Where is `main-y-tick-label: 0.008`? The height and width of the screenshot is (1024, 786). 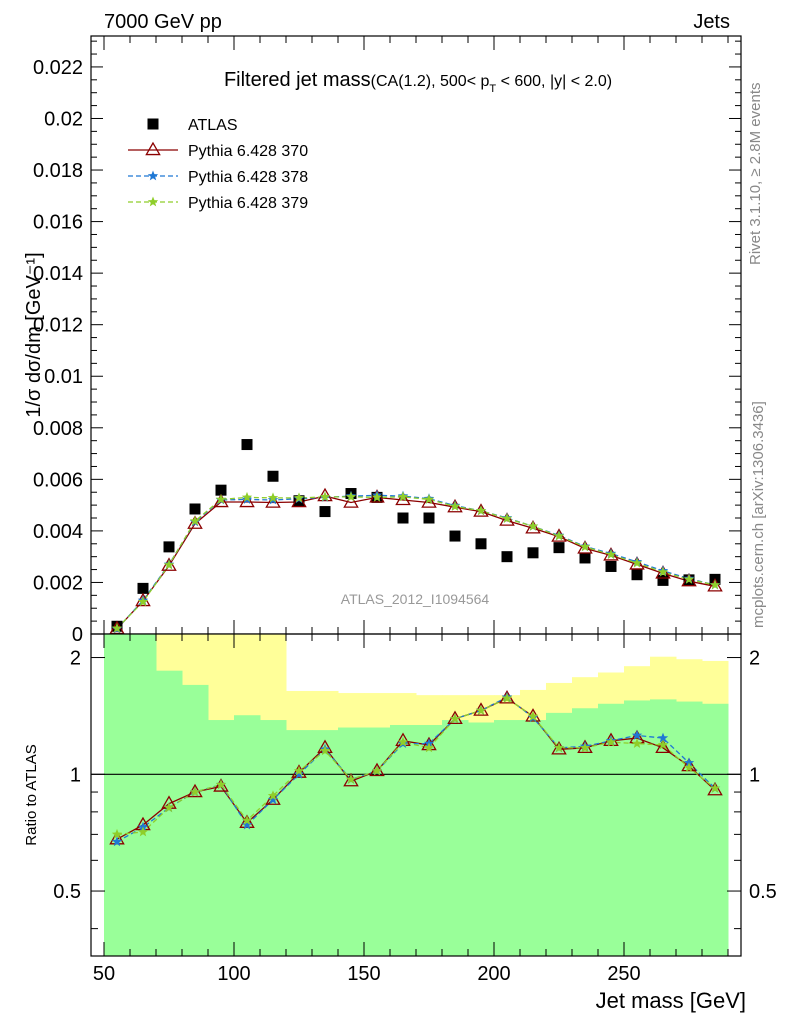
main-y-tick-label: 0.008 is located at coordinates (58, 429).